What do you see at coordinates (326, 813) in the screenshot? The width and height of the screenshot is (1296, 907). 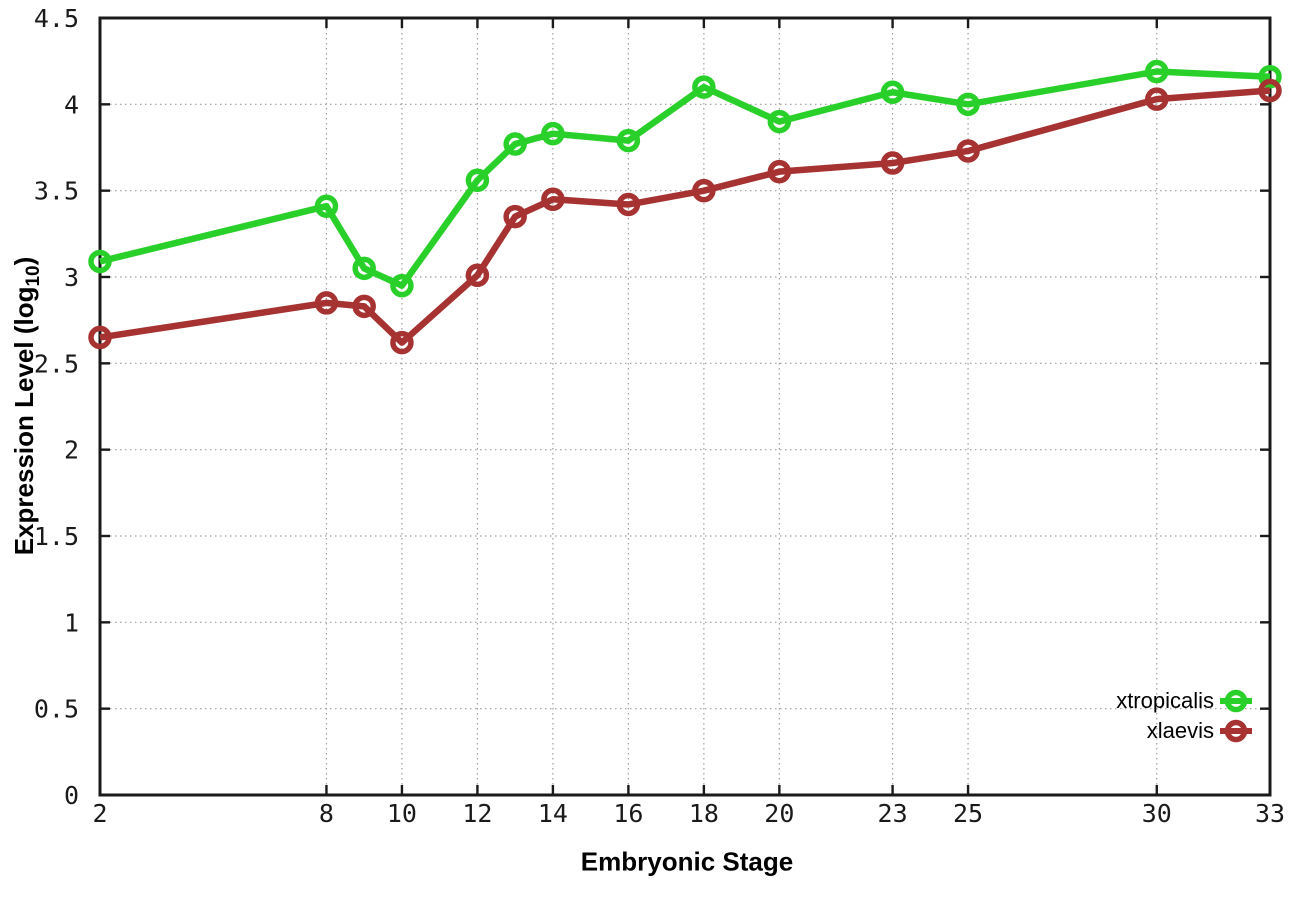 I see `x-tick-label-8: 8` at bounding box center [326, 813].